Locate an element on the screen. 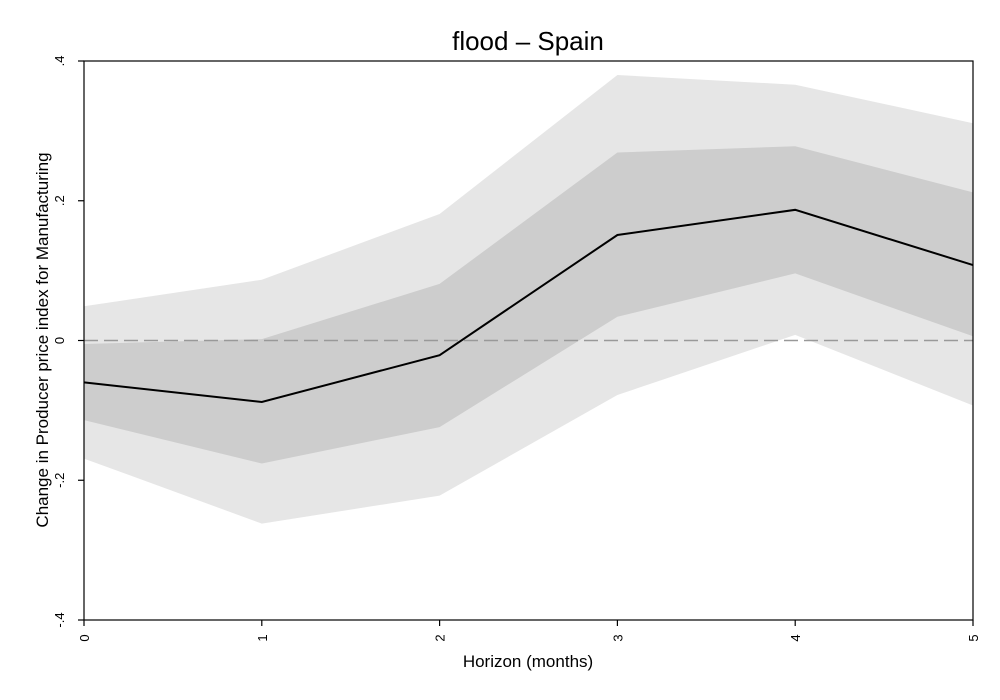  x-tick-label: 1 is located at coordinates (262, 637).